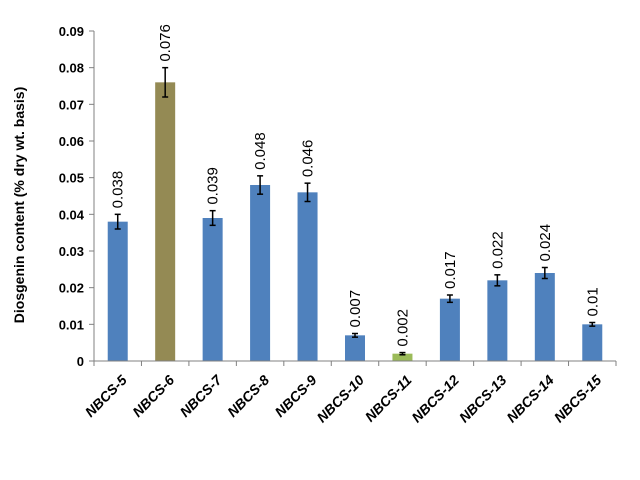  I want to click on x-category-label: NBCS-9, so click(295, 396).